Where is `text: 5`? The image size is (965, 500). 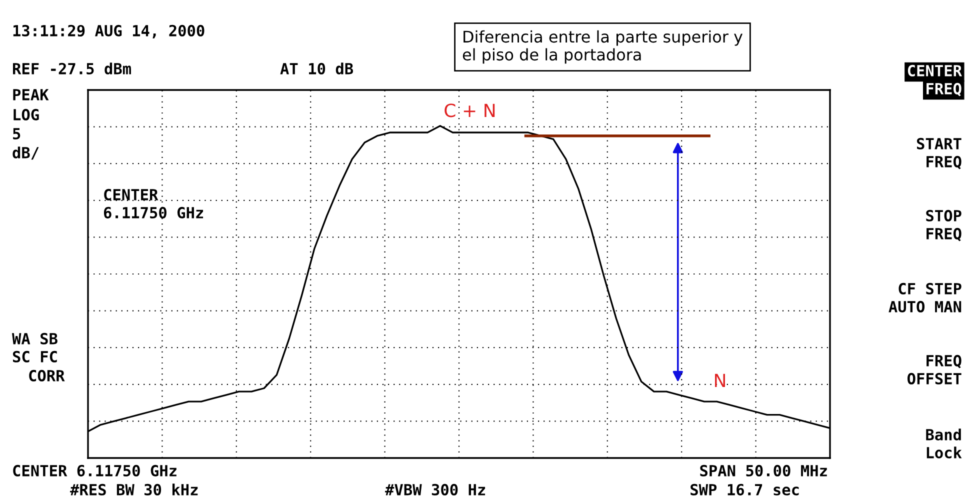 text: 5 is located at coordinates (16, 134).